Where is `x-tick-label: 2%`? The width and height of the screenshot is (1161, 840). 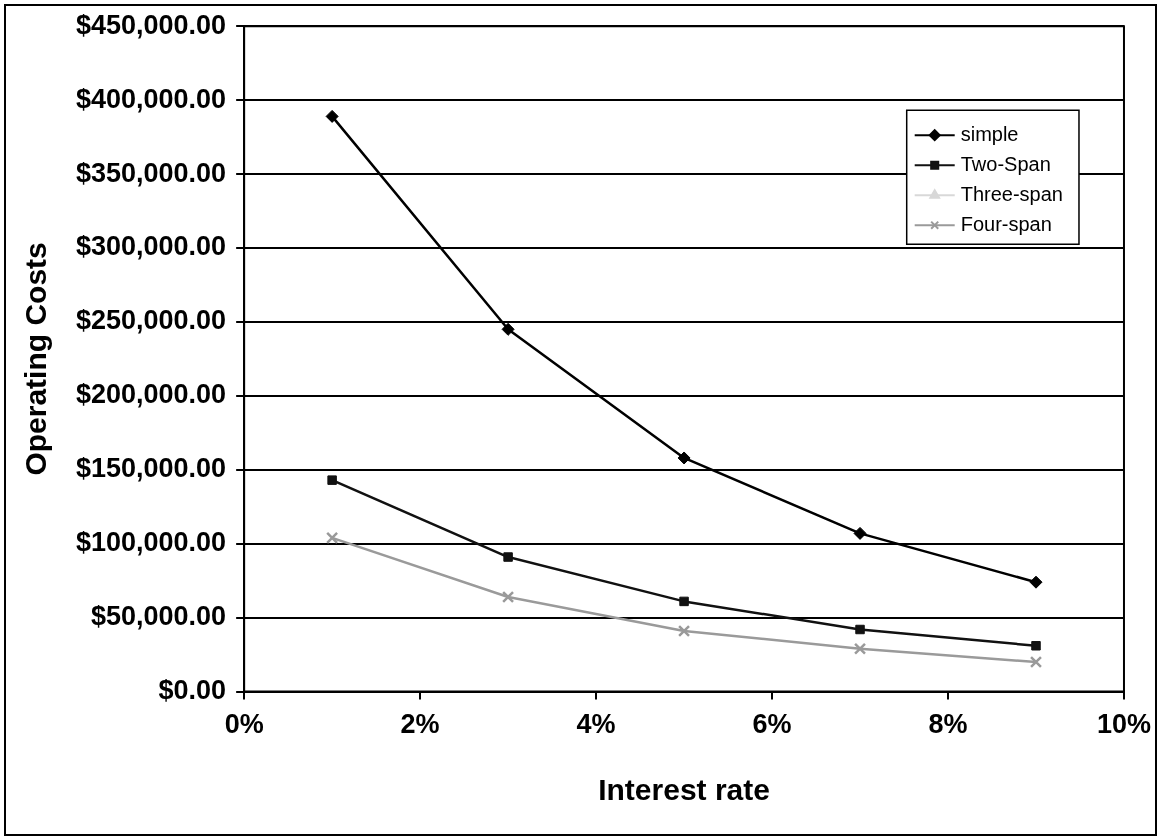
x-tick-label: 2% is located at coordinates (420, 724).